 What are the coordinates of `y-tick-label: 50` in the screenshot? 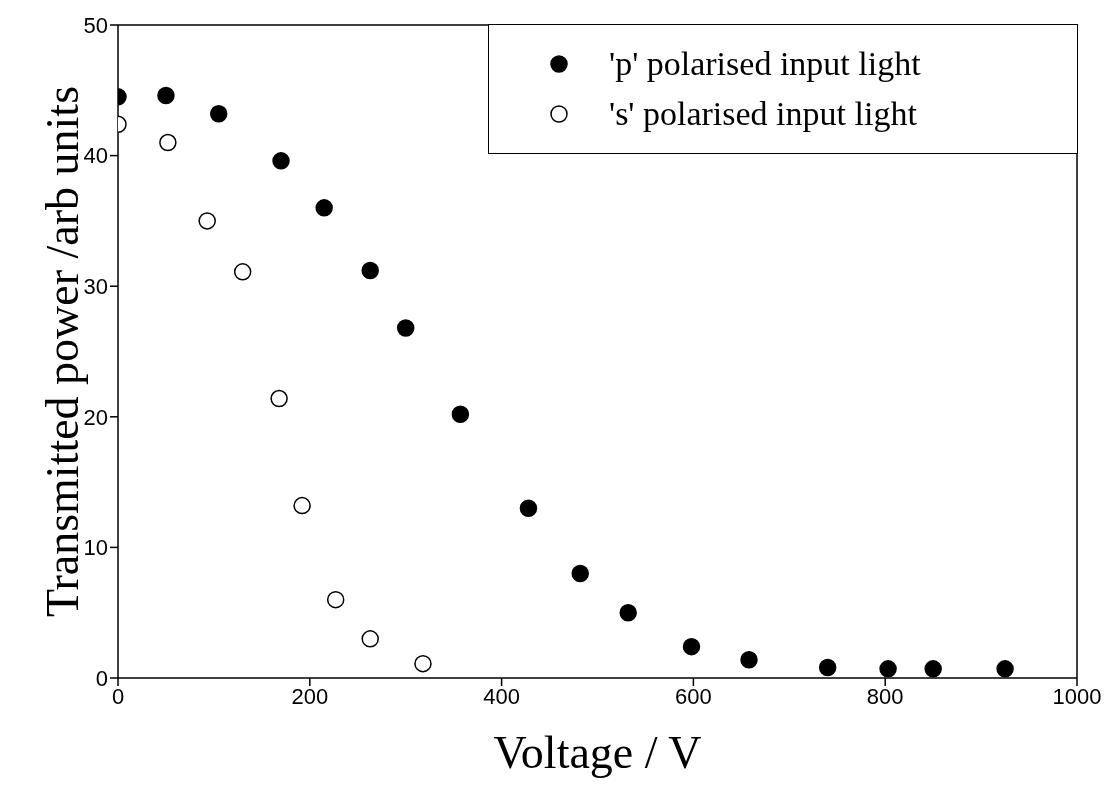 It's located at (95, 25).